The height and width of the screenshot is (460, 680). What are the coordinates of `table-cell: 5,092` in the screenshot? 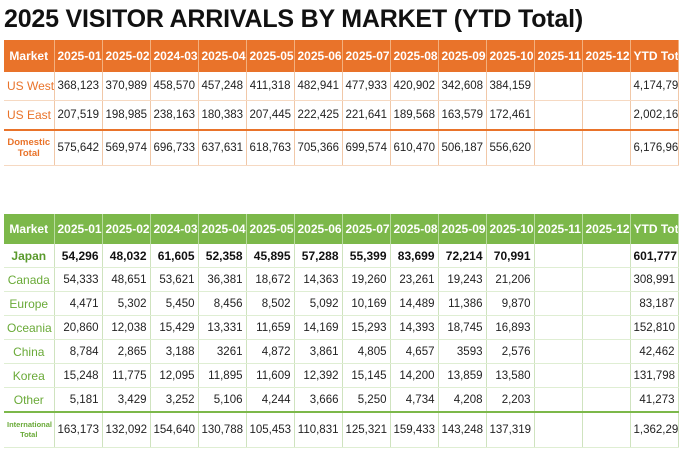 It's located at (318, 303).